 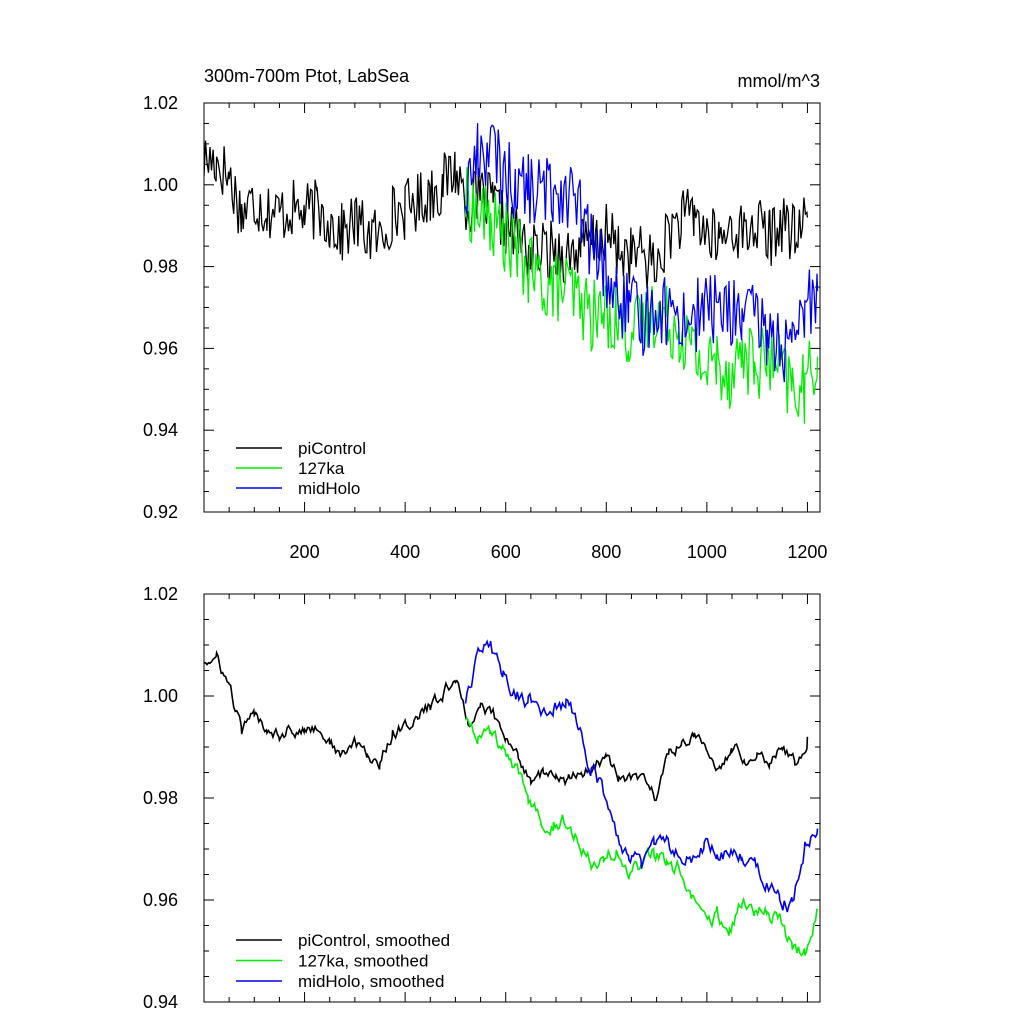 What do you see at coordinates (374, 940) in the screenshot?
I see `legend-label: piControl, smoothed` at bounding box center [374, 940].